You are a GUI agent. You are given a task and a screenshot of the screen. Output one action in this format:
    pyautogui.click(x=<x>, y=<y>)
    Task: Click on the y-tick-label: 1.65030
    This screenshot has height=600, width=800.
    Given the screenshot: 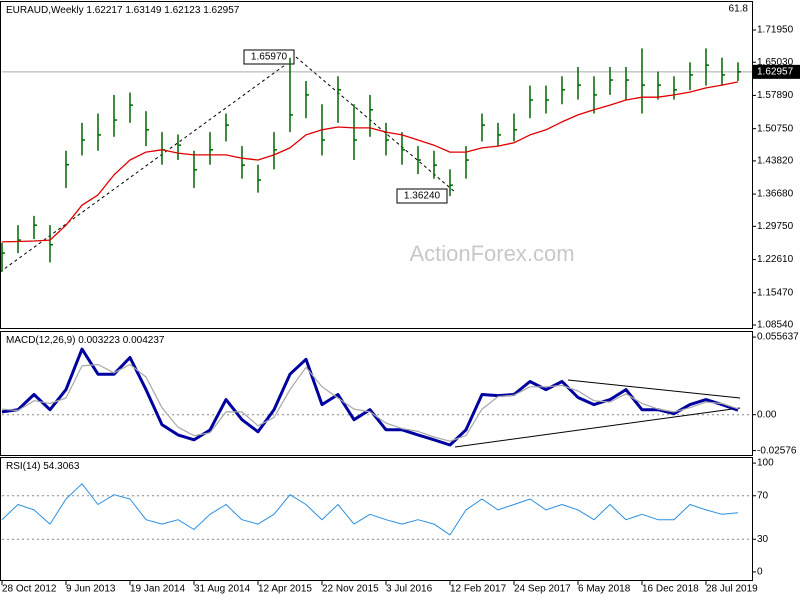 What is the action you would take?
    pyautogui.click(x=775, y=62)
    